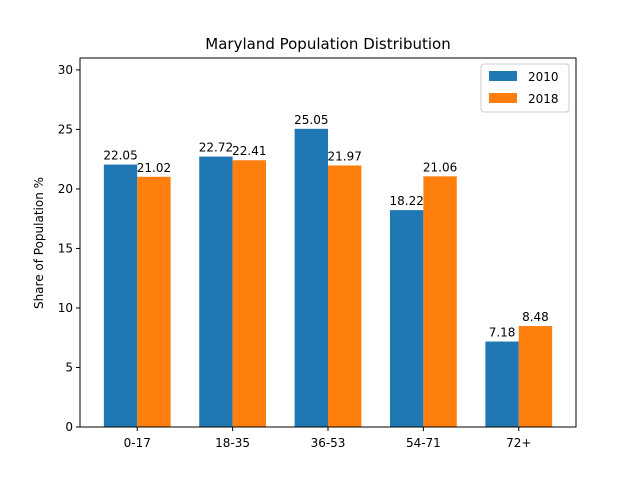  I want to click on x-tick-label: 18-35, so click(232, 443).